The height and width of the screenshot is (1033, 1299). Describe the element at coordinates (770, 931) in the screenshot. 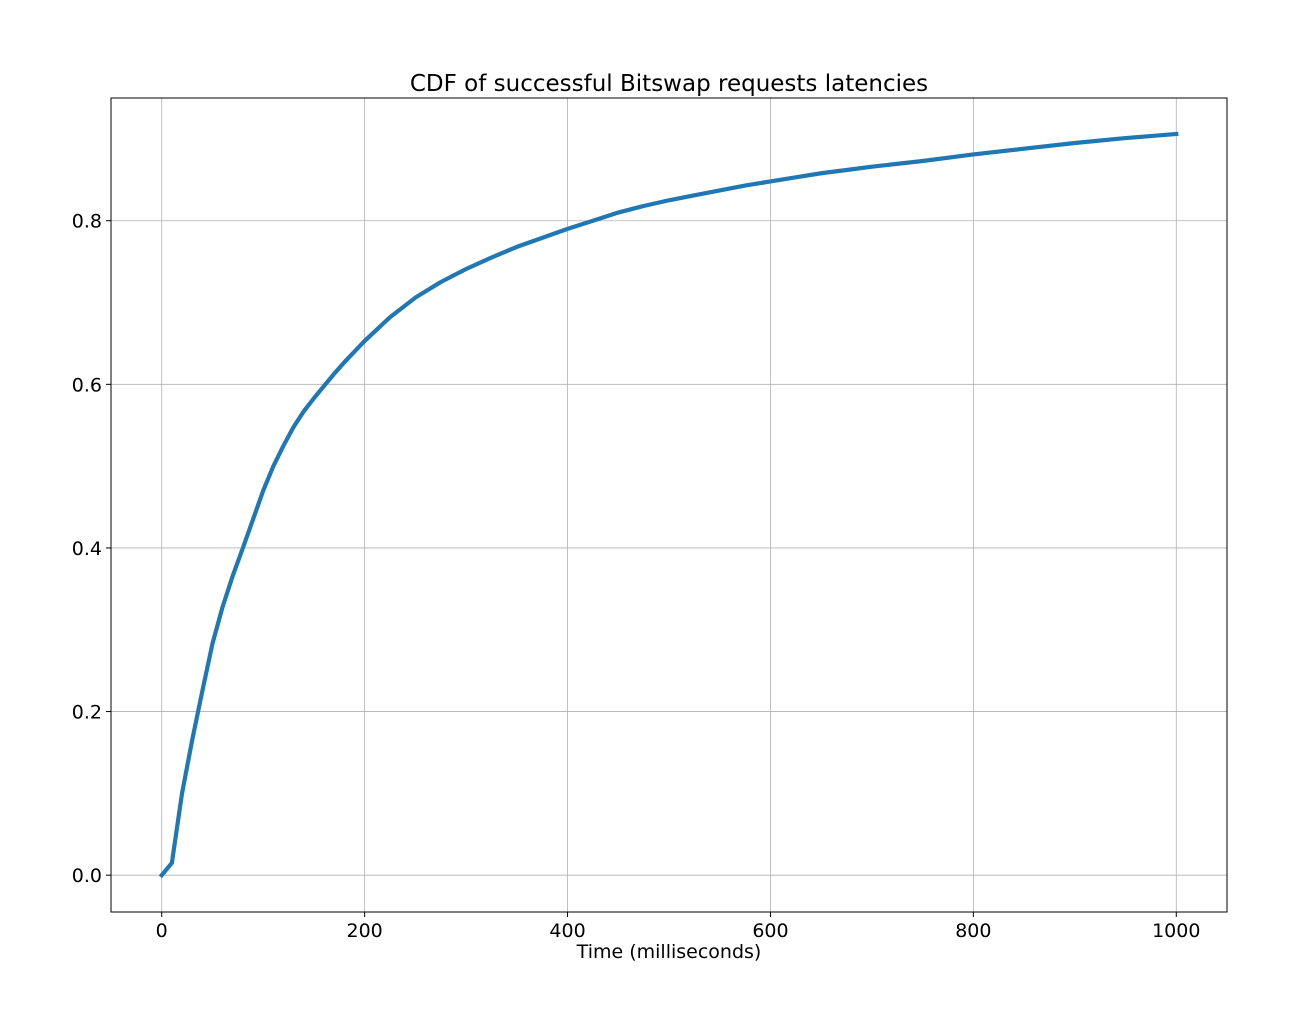

I see `x-tick-label: 600` at that location.